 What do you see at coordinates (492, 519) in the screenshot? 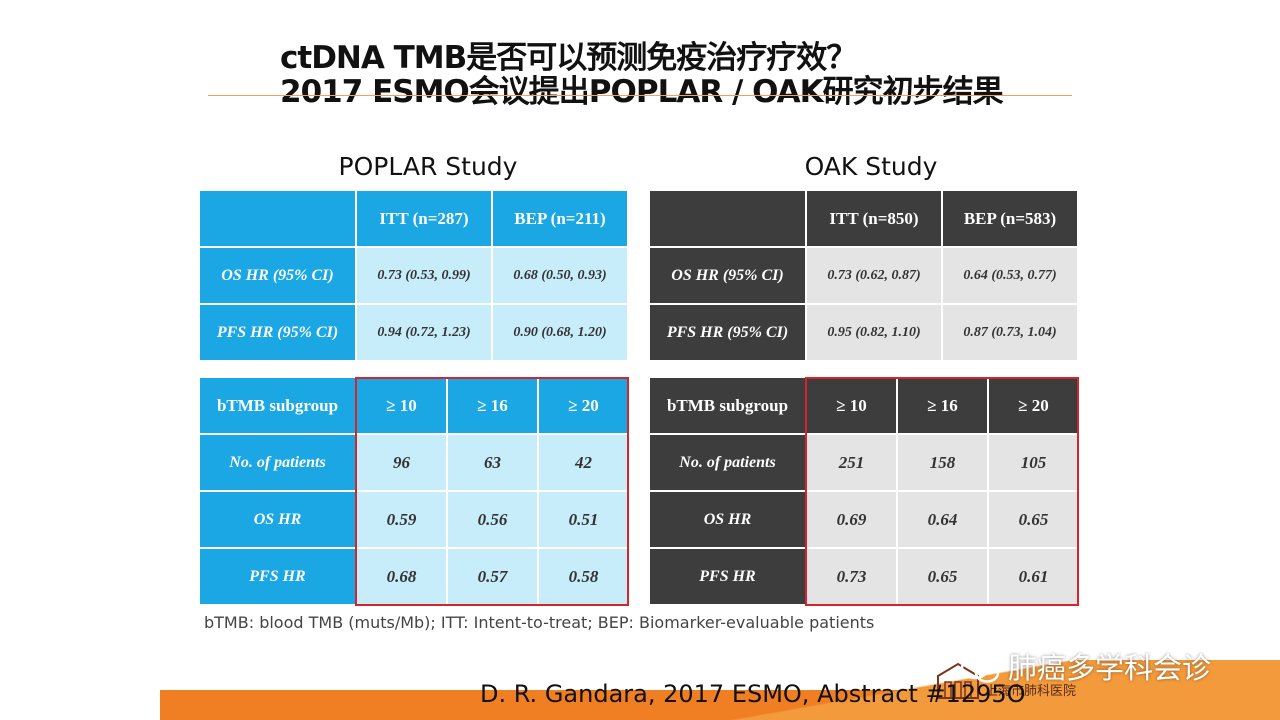
I see `table-cell: 0.56` at bounding box center [492, 519].